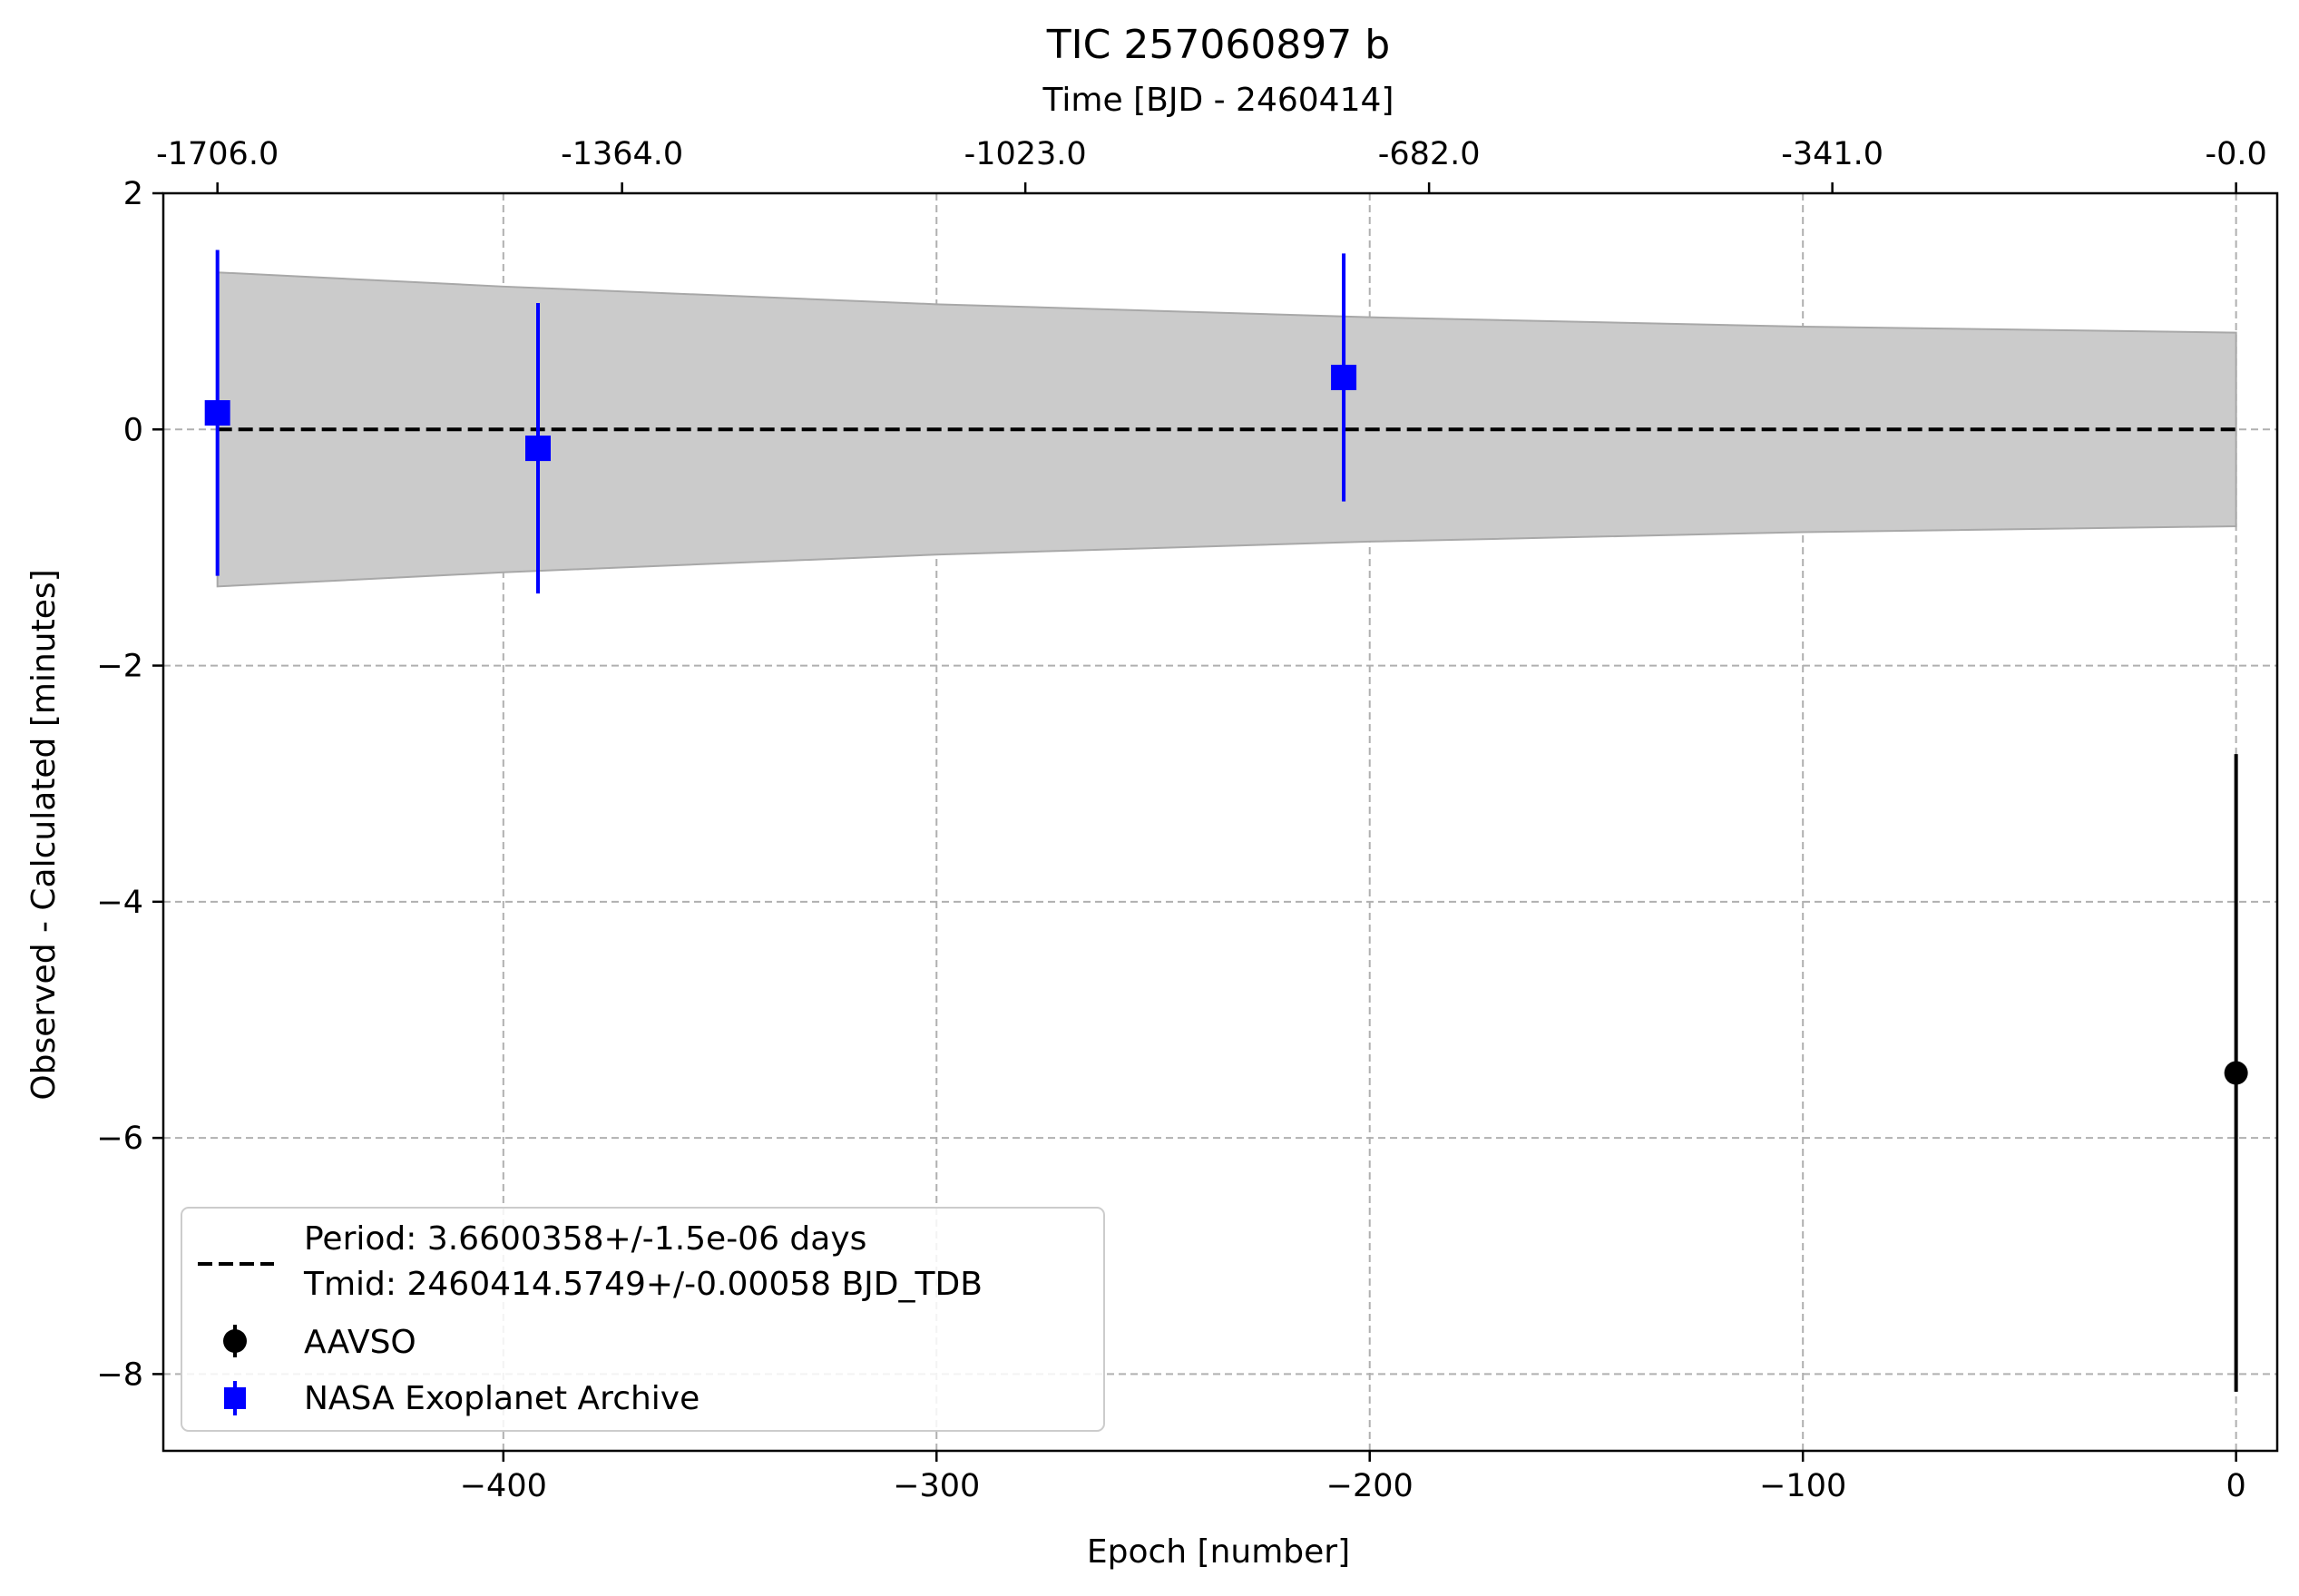  Describe the element at coordinates (1218, 100) in the screenshot. I see `top-axis-title: Time [BJD - 2460414]` at that location.